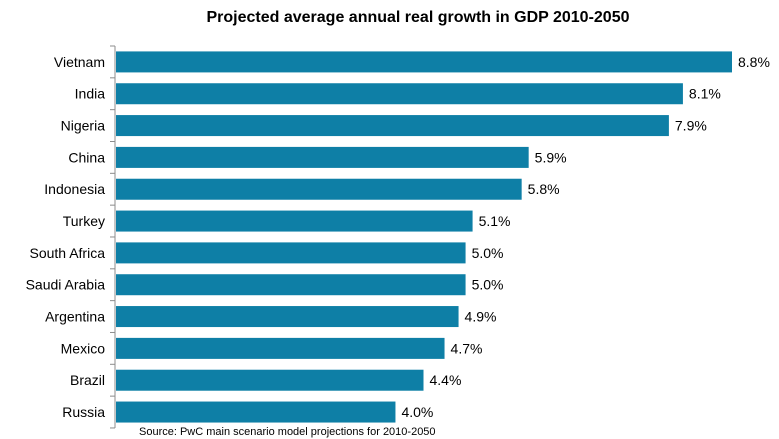 The height and width of the screenshot is (439, 779). Describe the element at coordinates (399, 94) in the screenshot. I see `bar-india` at that location.